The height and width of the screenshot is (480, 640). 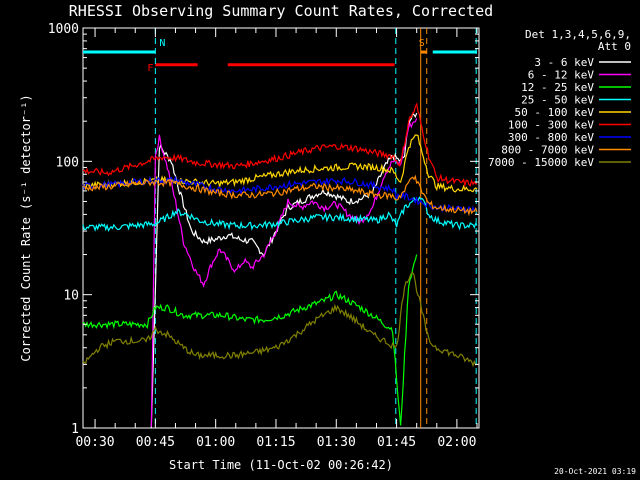 What do you see at coordinates (281, 465) in the screenshot?
I see `x-axis-title: Start Time (11-Oct-02 00:26:42)` at bounding box center [281, 465].